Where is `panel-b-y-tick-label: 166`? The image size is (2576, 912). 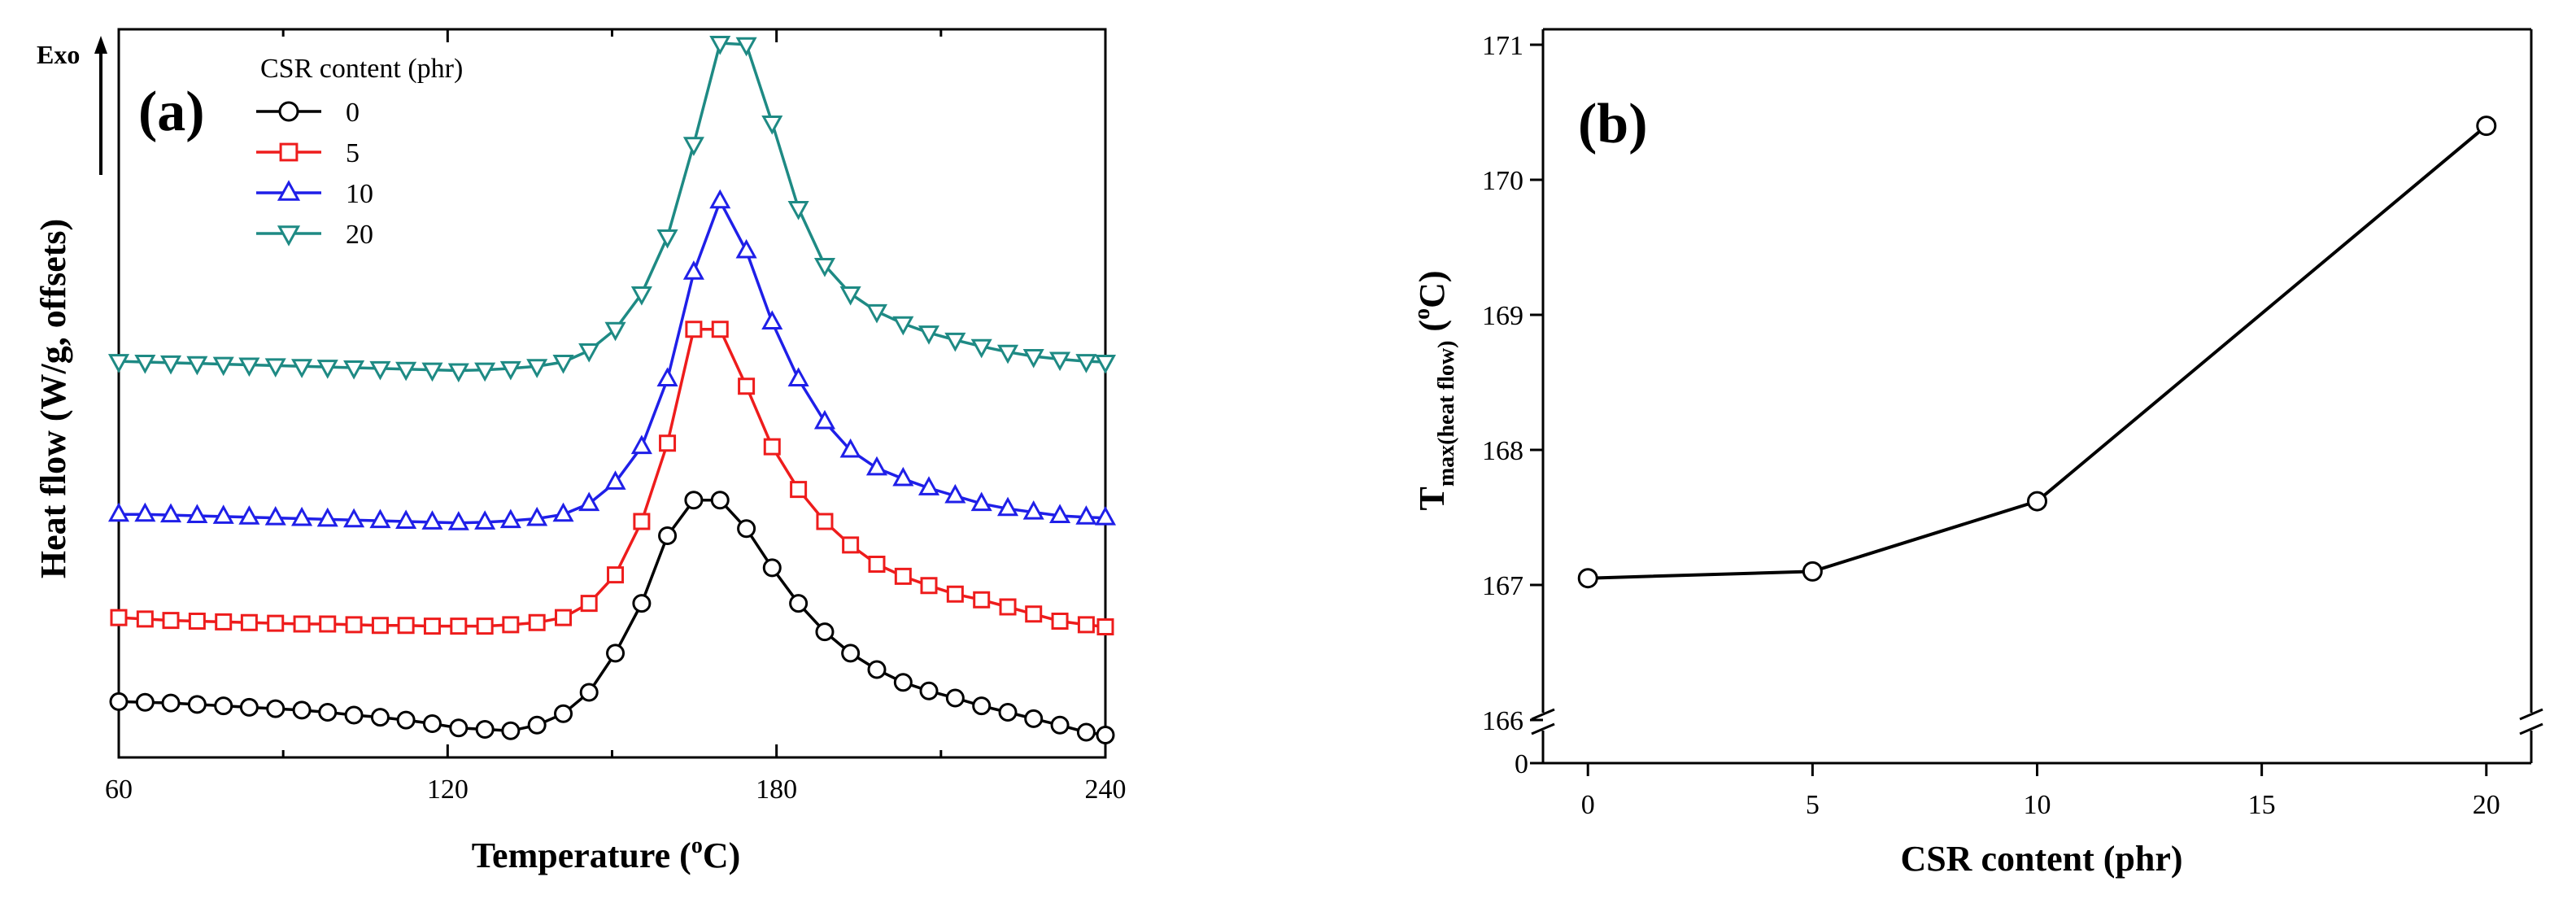 panel-b-y-tick-label: 166 is located at coordinates (1502, 721).